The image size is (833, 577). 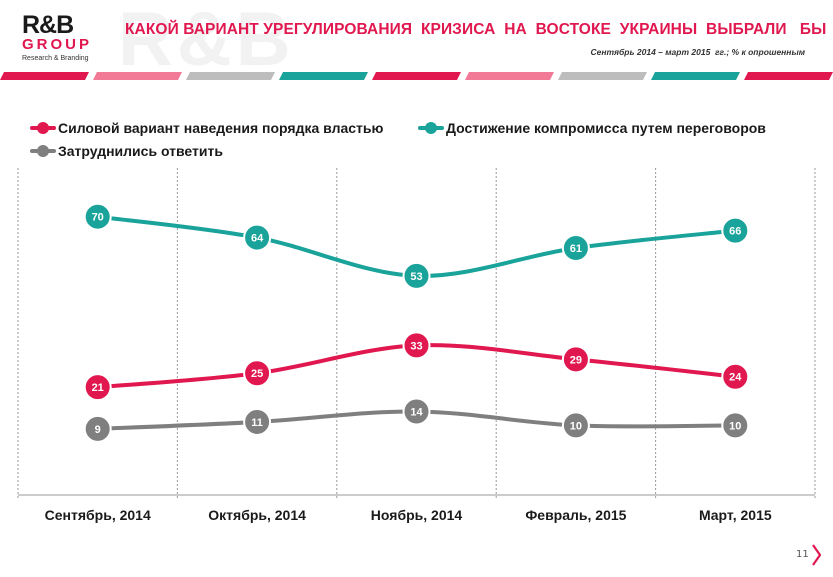 I want to click on data-label: 33, so click(x=416, y=346).